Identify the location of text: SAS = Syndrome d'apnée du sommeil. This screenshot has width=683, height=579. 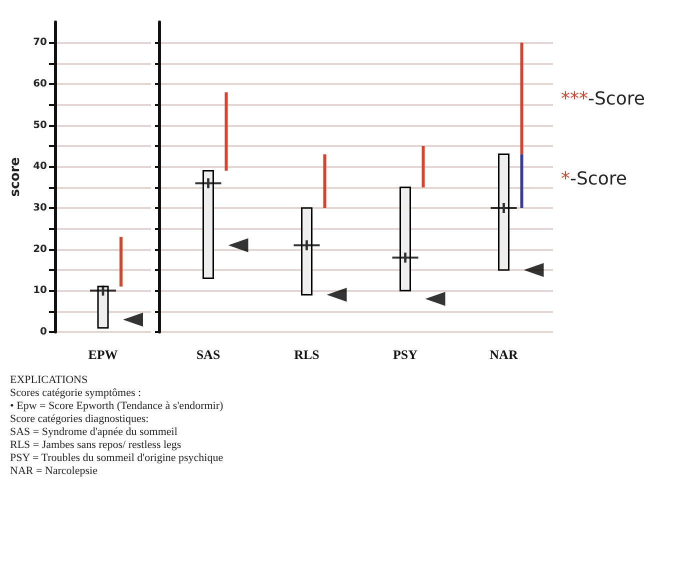
(94, 432).